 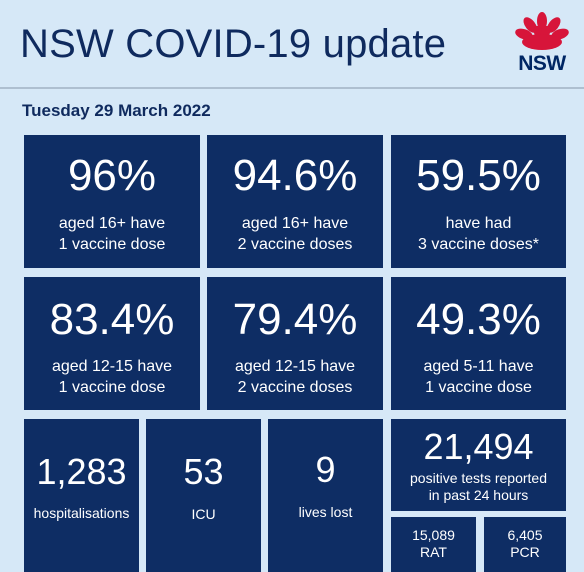 What do you see at coordinates (203, 514) in the screenshot?
I see `stat-label: ICU` at bounding box center [203, 514].